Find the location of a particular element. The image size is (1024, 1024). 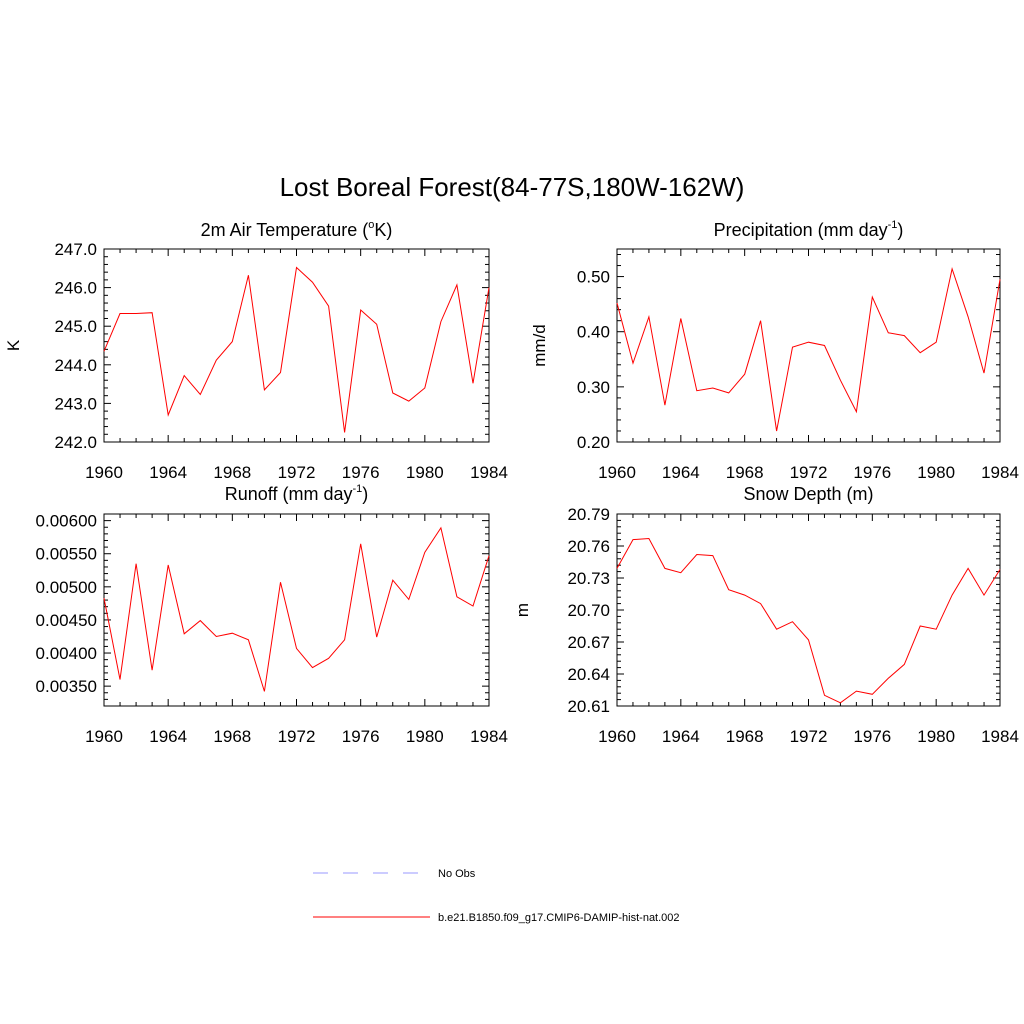

panel-title-sup: o is located at coordinates (371, 225).